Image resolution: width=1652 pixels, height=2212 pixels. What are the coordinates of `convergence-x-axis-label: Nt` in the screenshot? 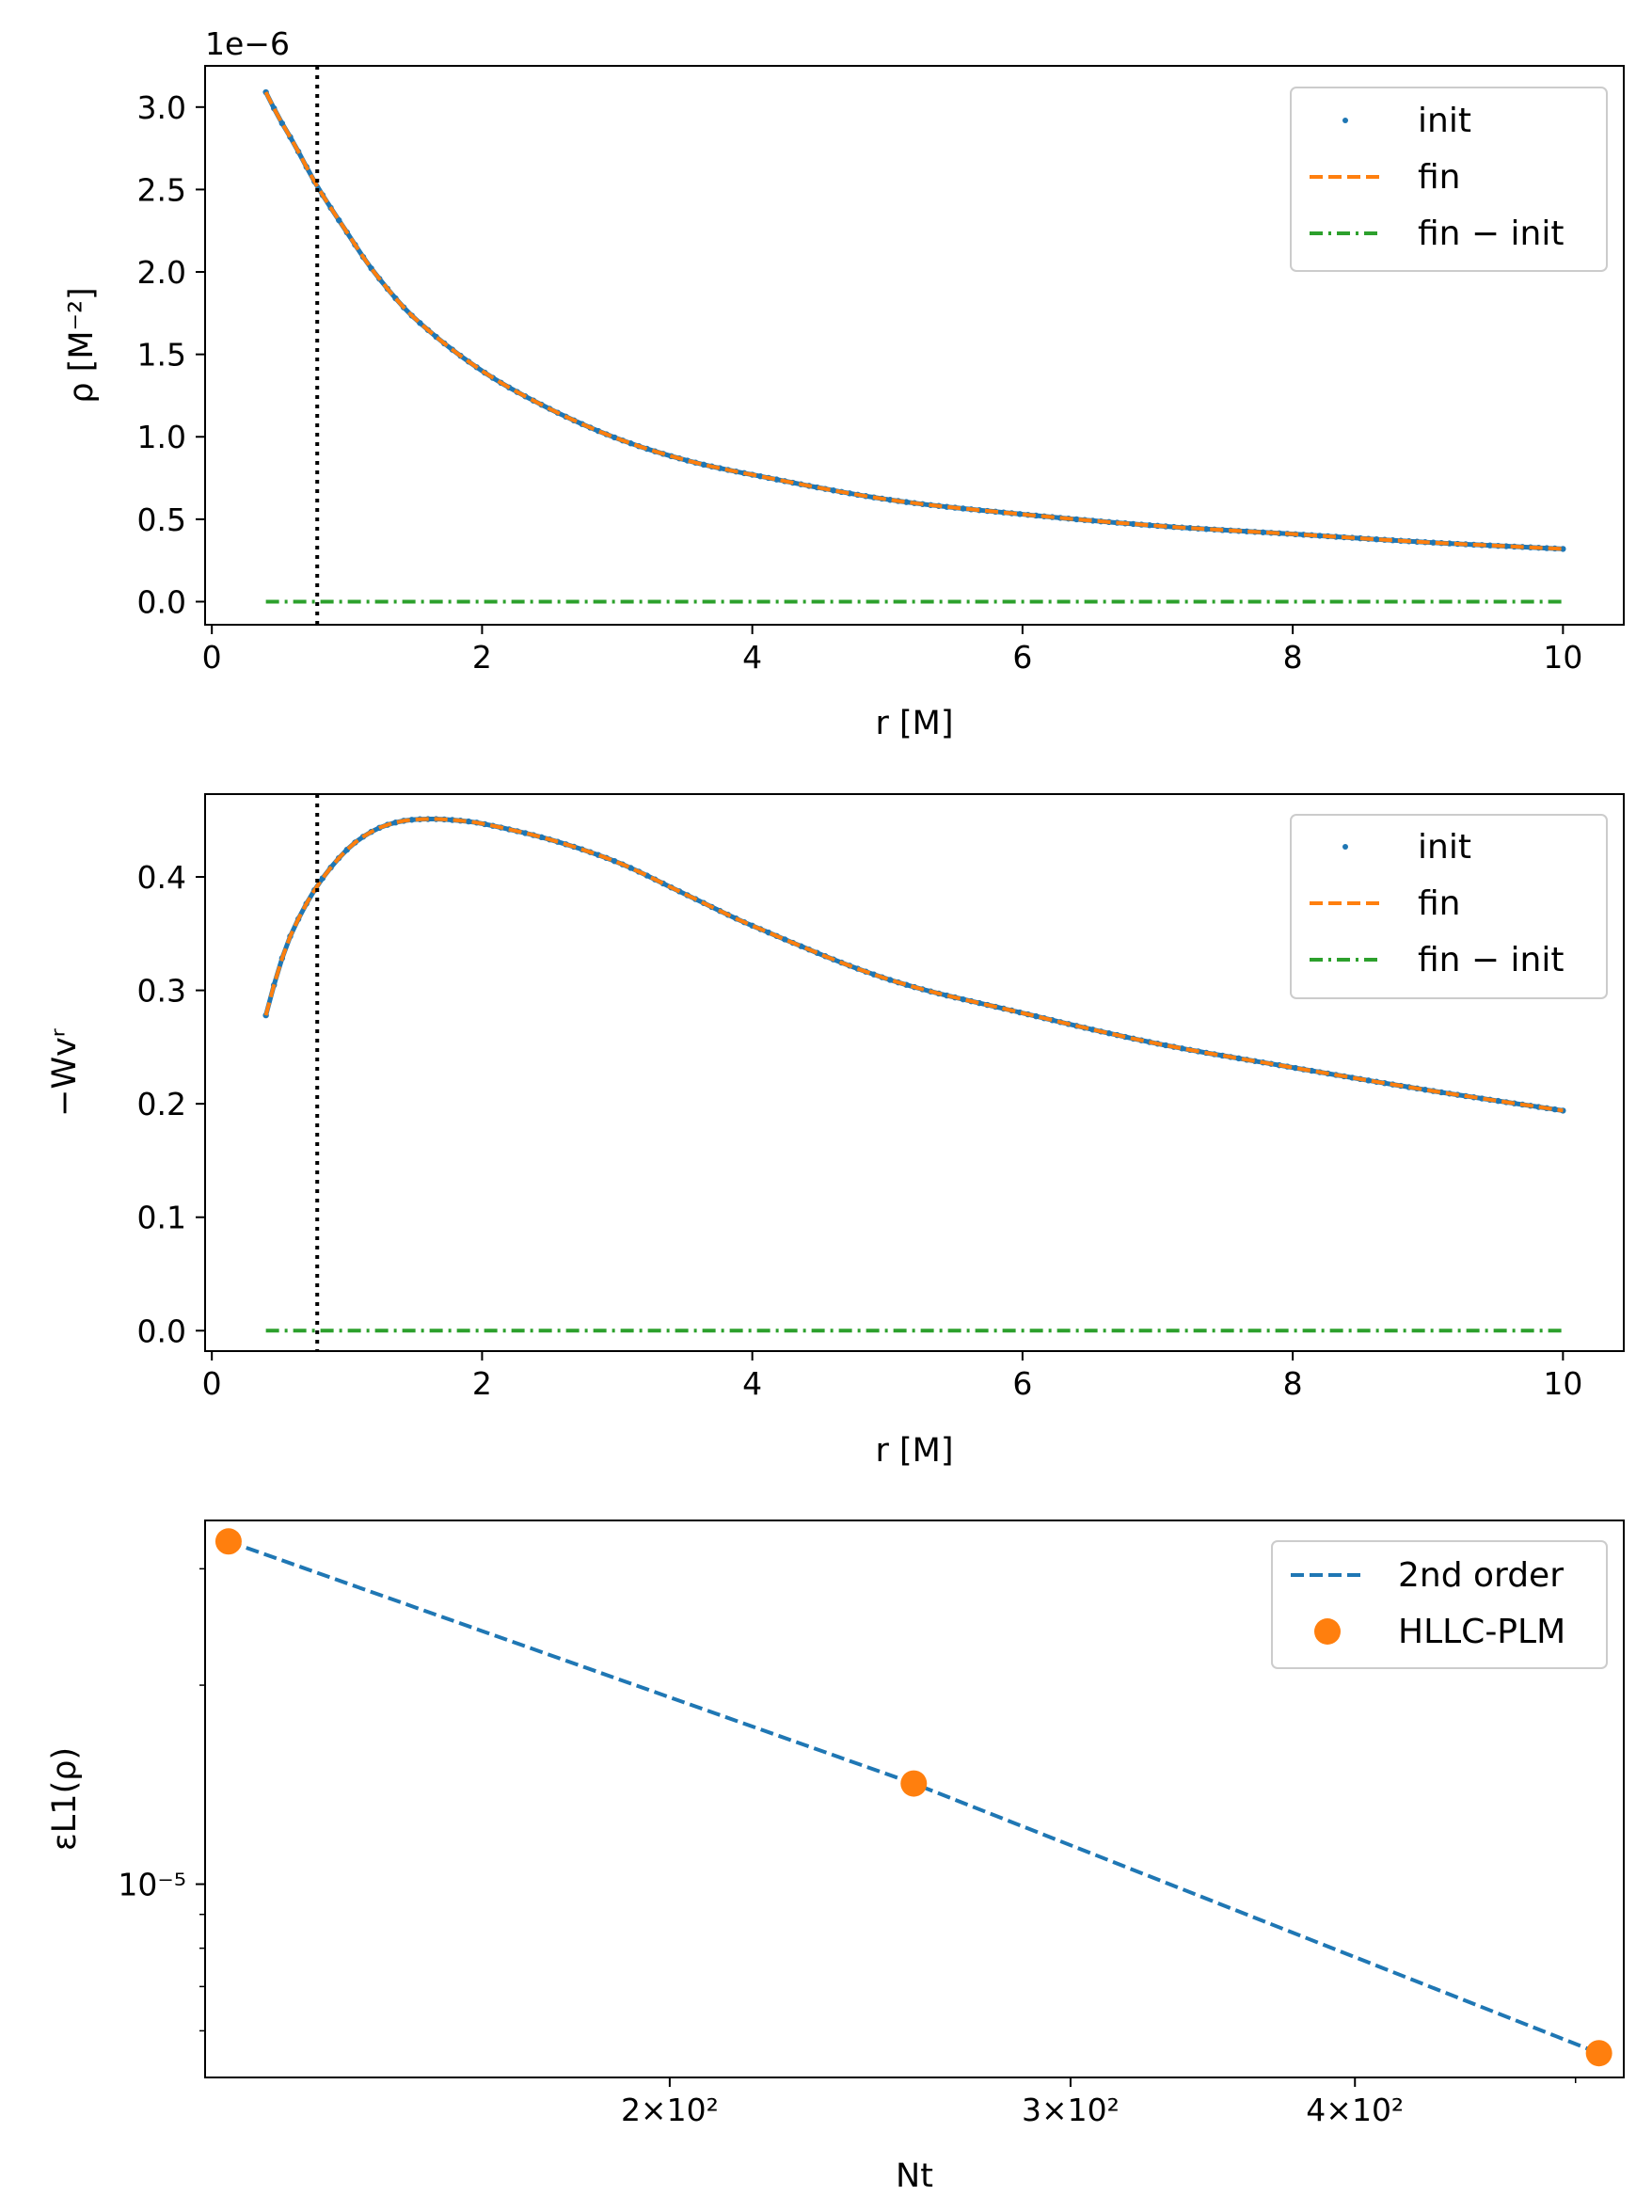 It's located at (914, 2176).